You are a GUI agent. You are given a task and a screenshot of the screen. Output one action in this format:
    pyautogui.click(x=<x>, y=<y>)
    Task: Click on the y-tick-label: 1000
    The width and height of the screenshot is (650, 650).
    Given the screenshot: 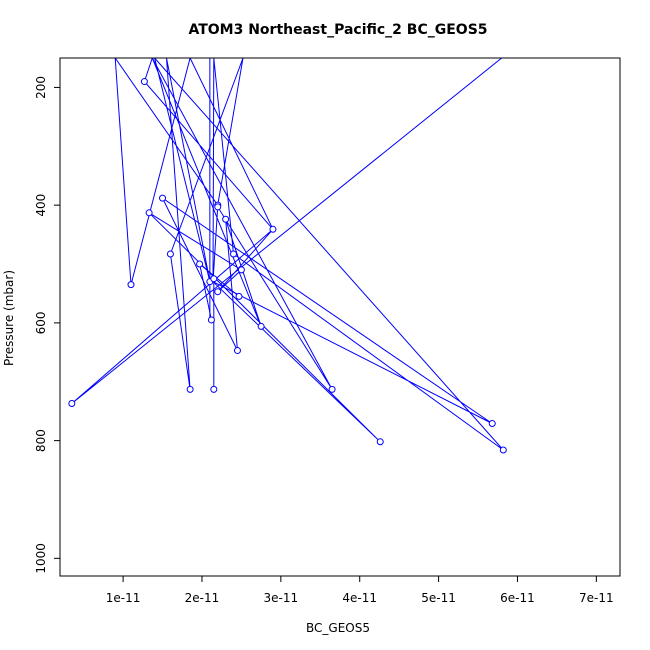 What is the action you would take?
    pyautogui.click(x=41, y=558)
    